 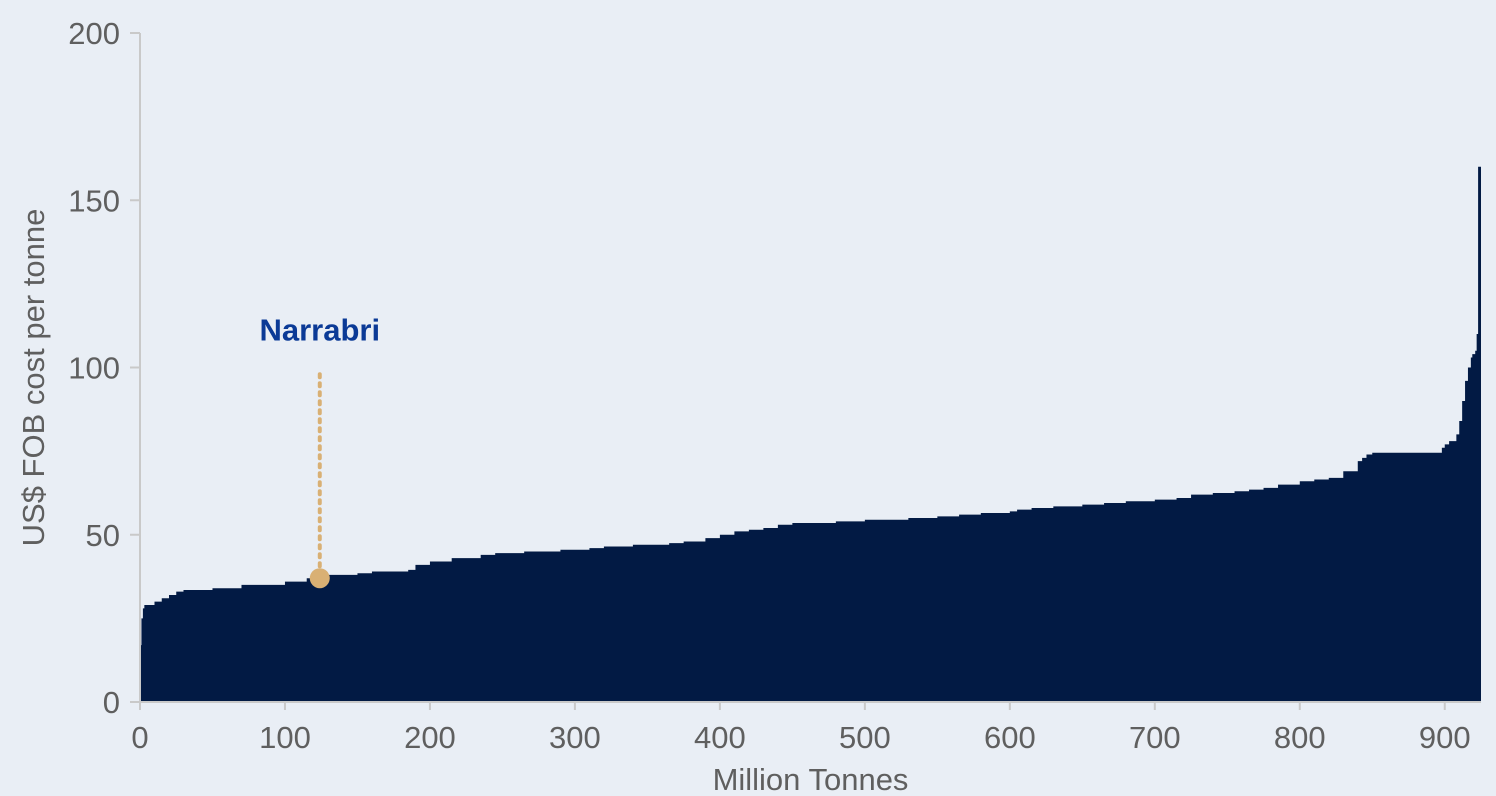 I want to click on x-axis-title: Million Tonnes, so click(x=811, y=779).